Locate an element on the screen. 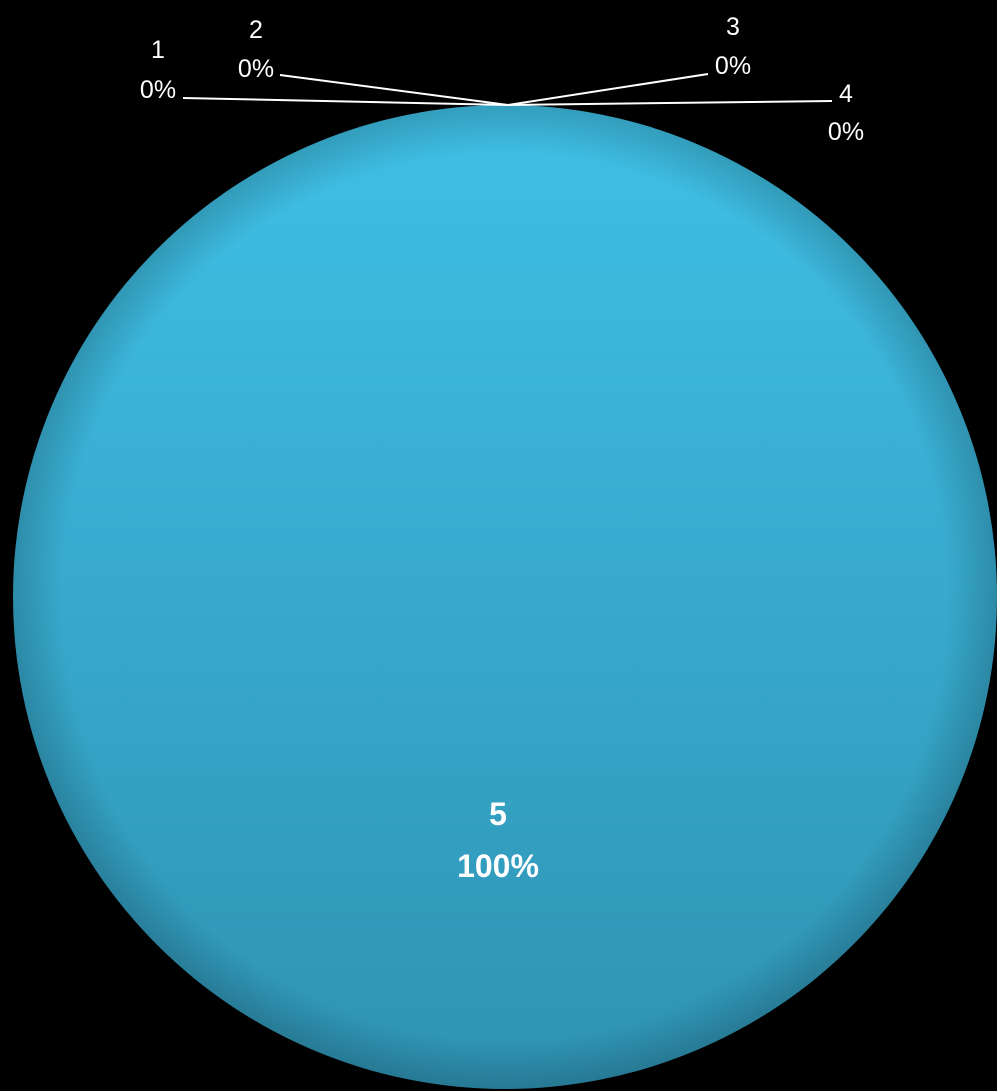  slice-label-category-1: 1 is located at coordinates (158, 50).